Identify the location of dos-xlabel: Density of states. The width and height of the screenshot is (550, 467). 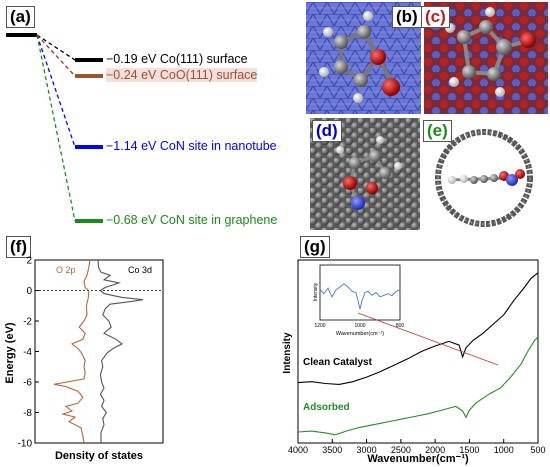
(99, 456).